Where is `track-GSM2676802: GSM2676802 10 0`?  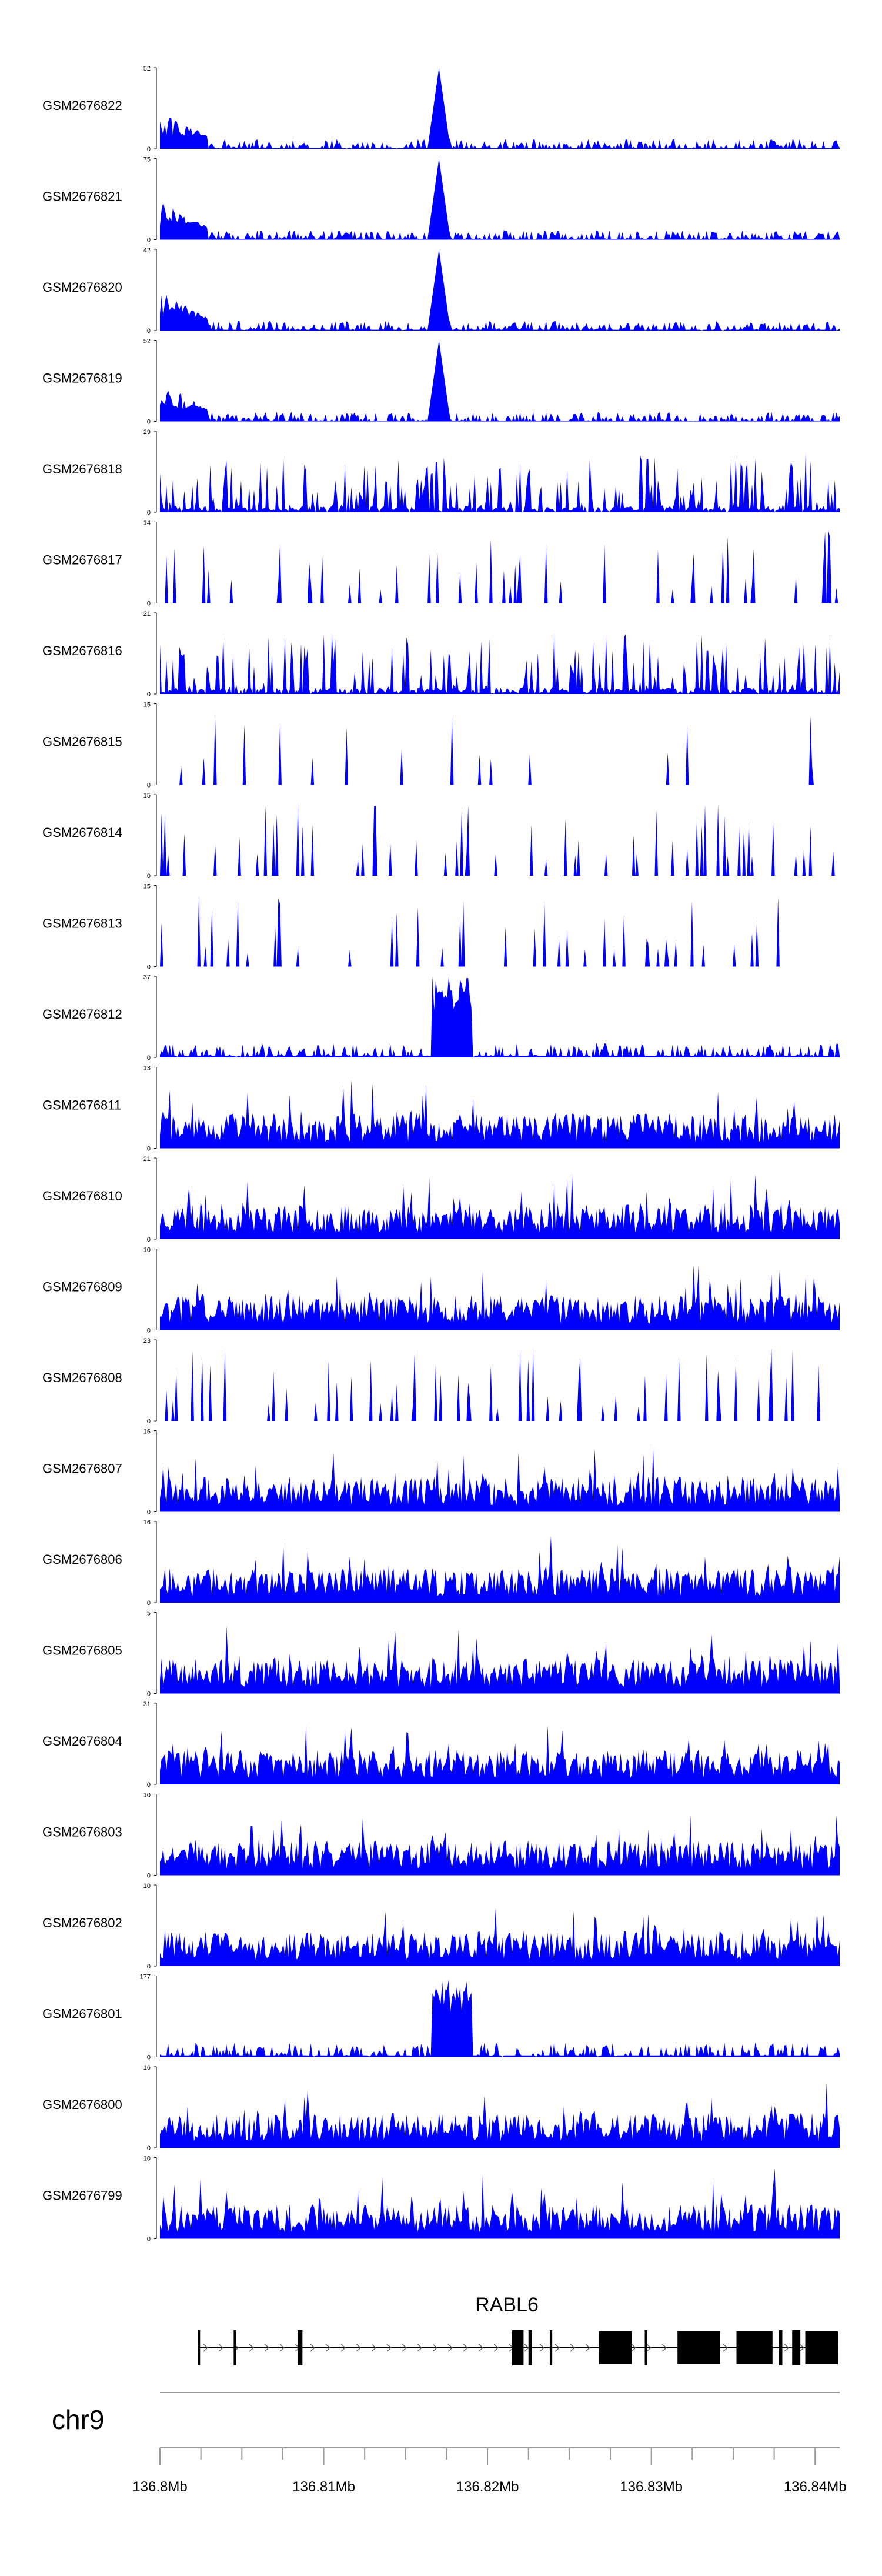
track-GSM2676802: GSM2676802 10 0 is located at coordinates (441, 1926).